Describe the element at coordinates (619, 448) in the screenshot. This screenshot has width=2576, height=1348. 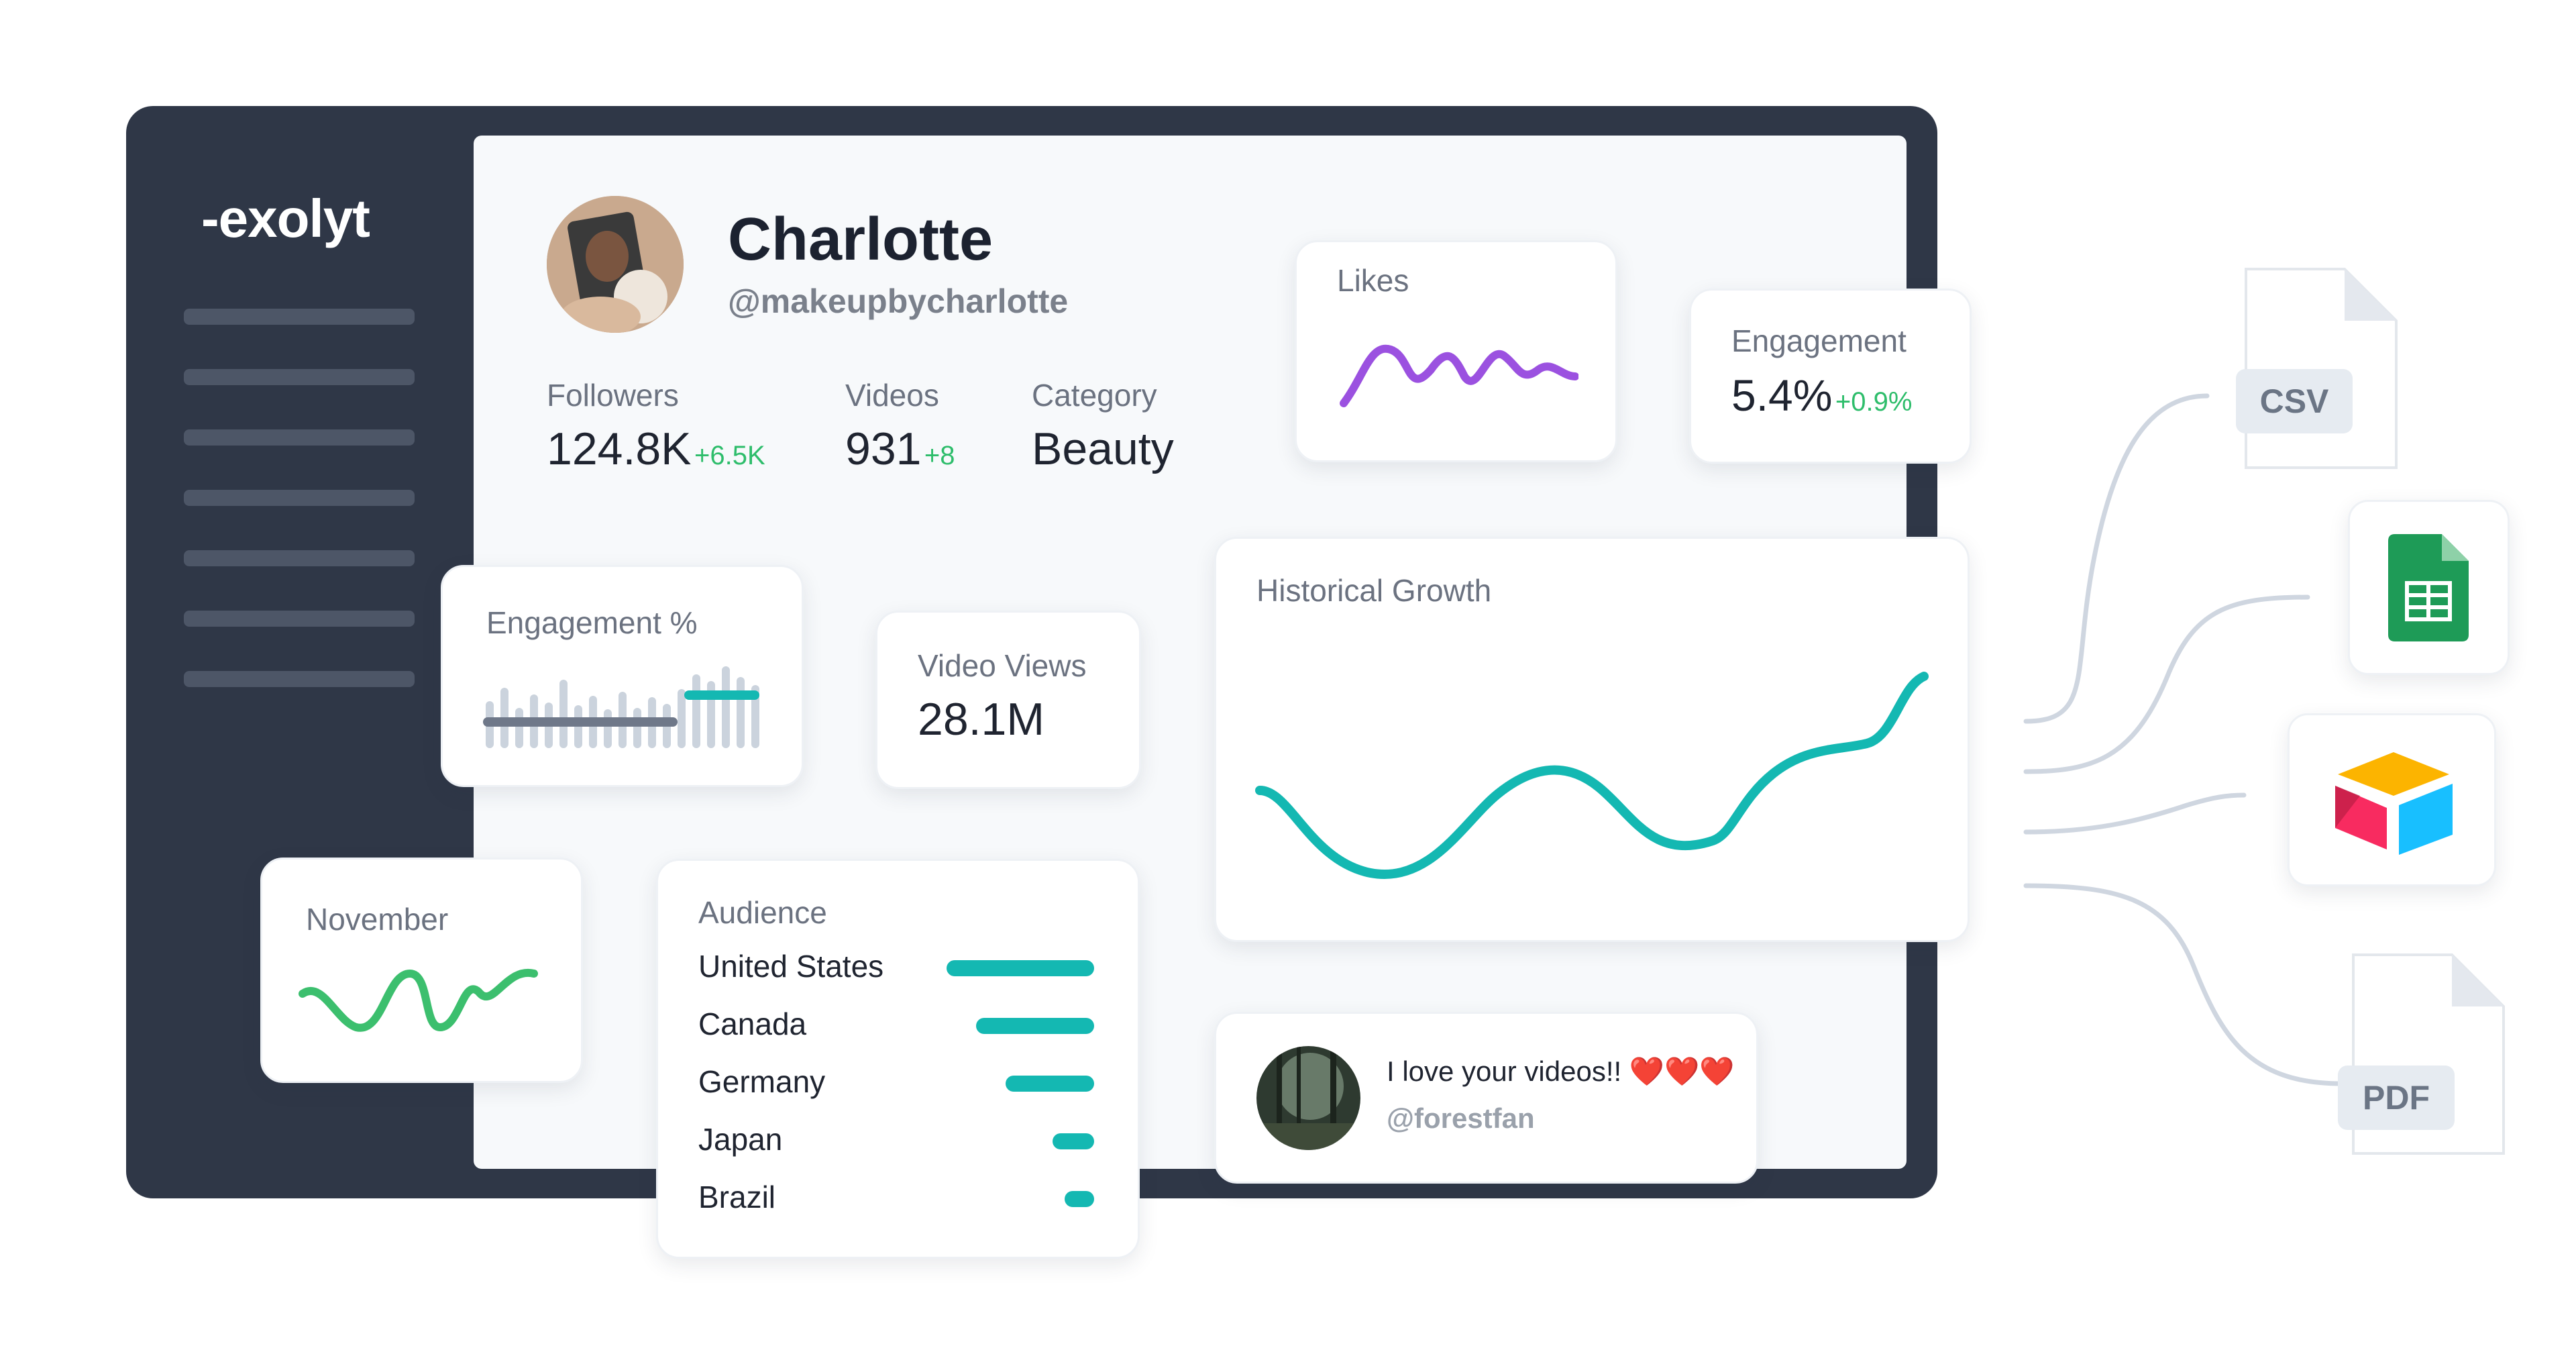
I see `stat-followers-value: 124.8K` at that location.